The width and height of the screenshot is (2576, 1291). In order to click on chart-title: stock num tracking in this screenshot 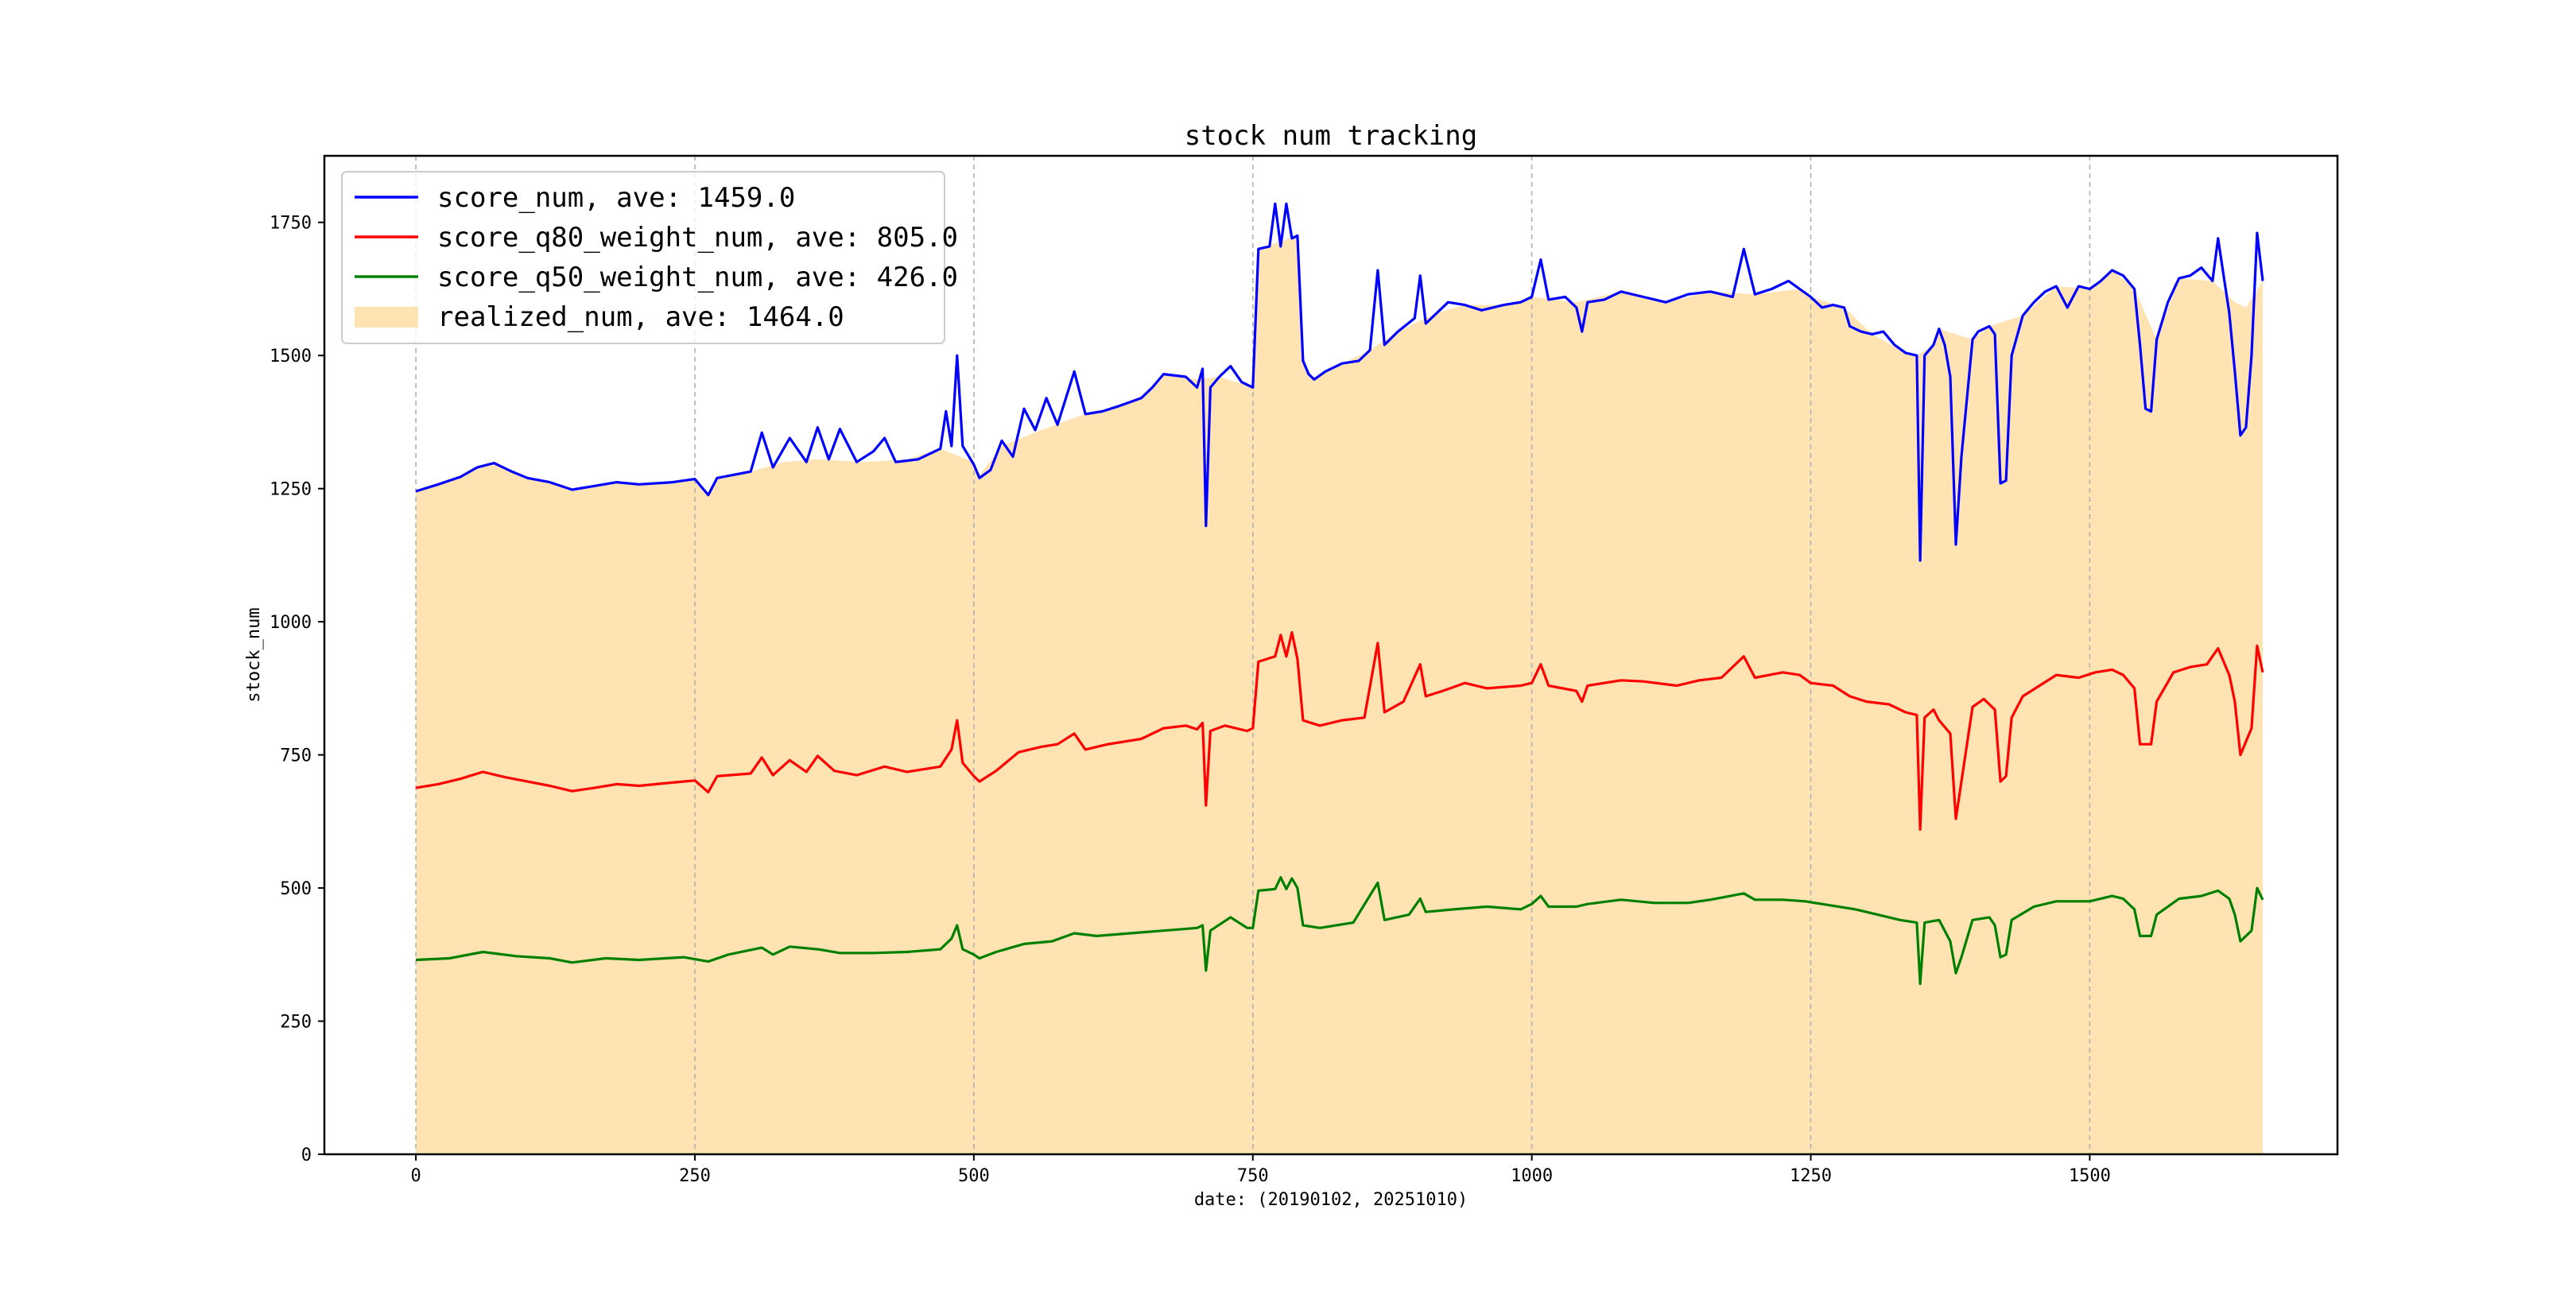, I will do `click(1331, 136)`.